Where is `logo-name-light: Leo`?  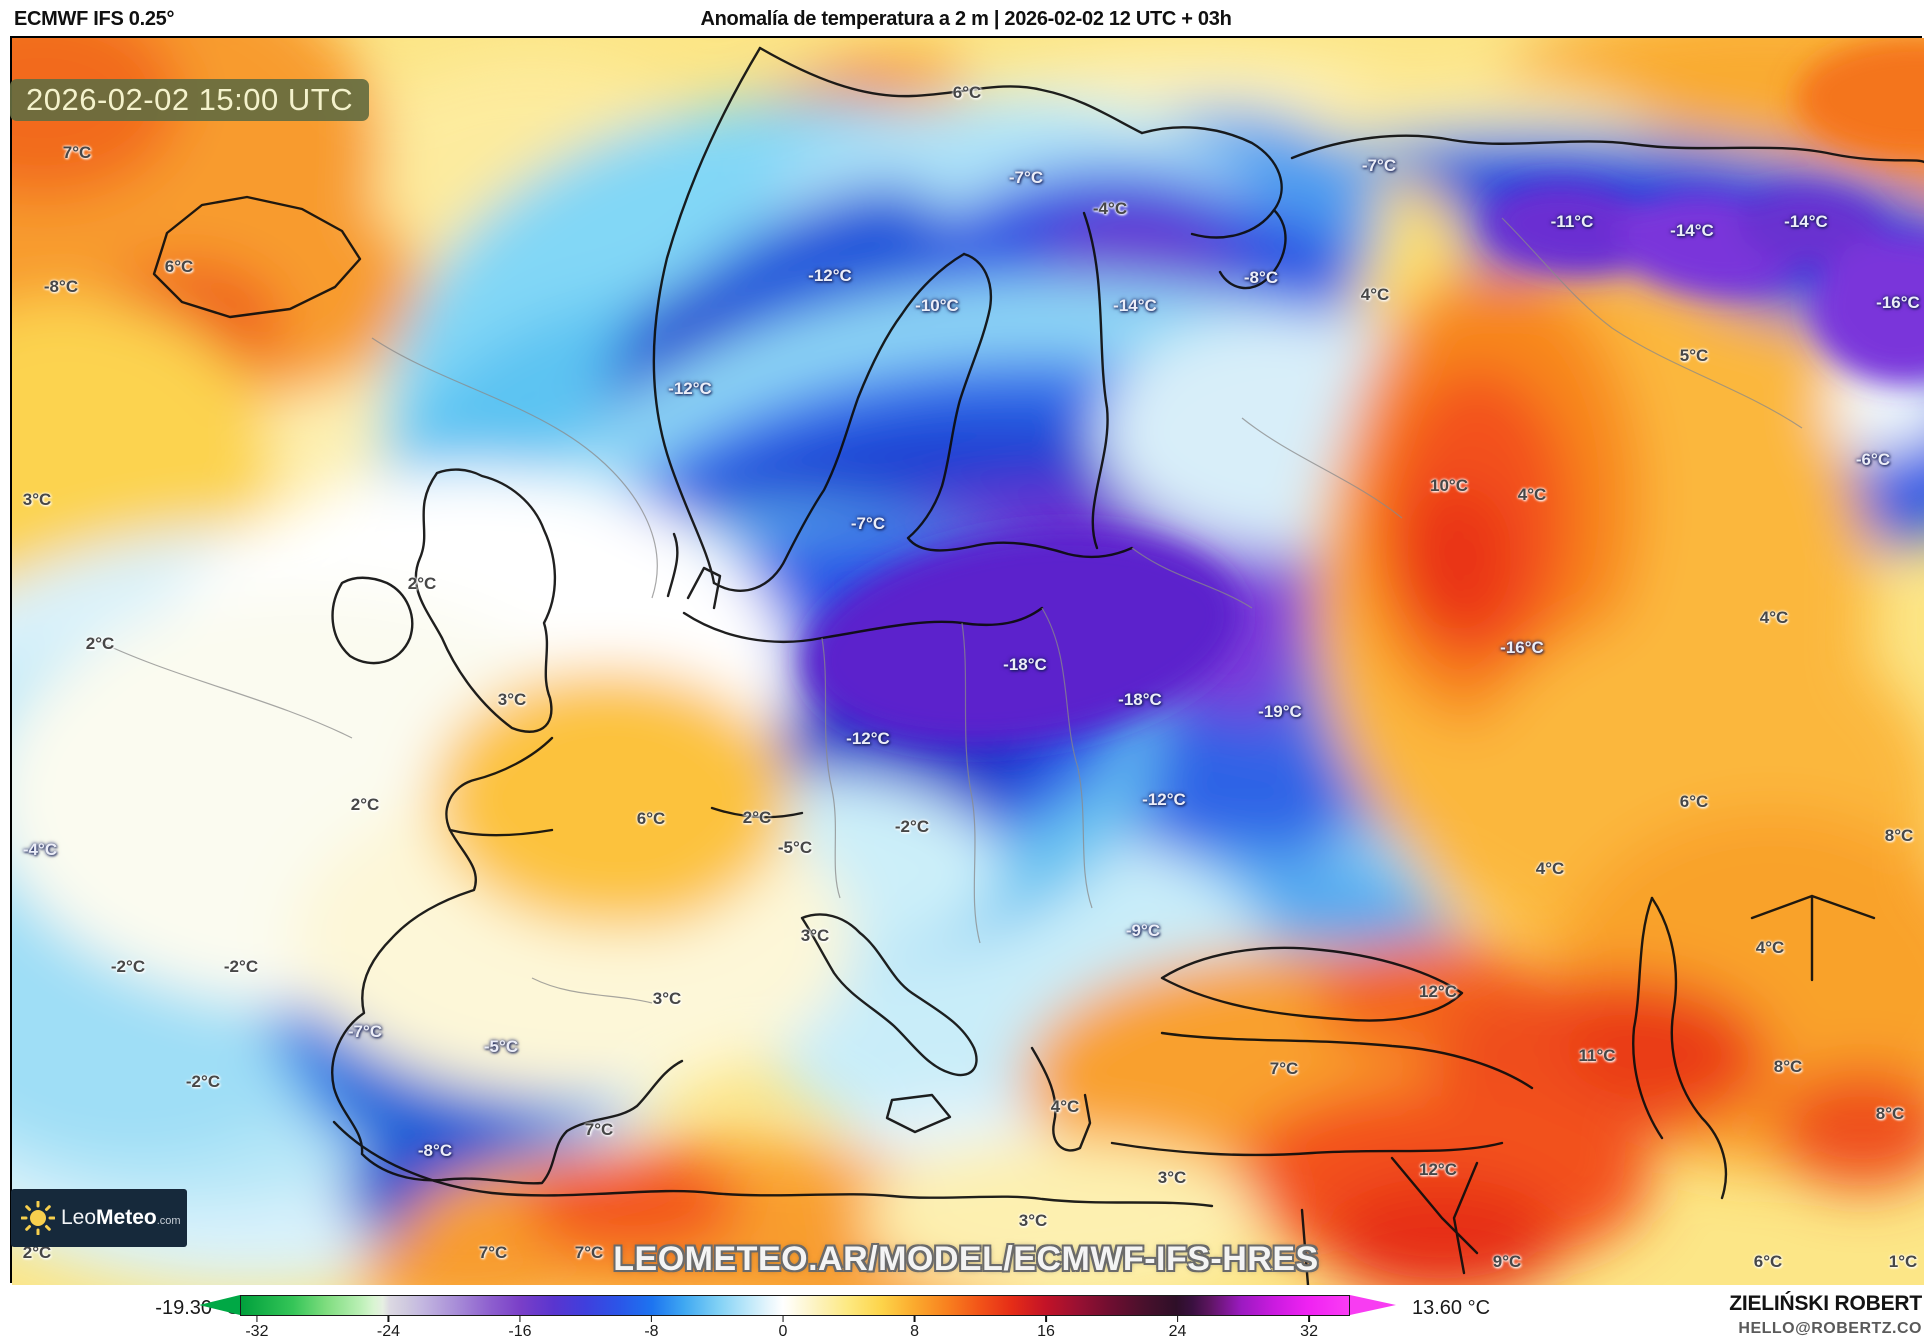 logo-name-light: Leo is located at coordinates (79, 1217).